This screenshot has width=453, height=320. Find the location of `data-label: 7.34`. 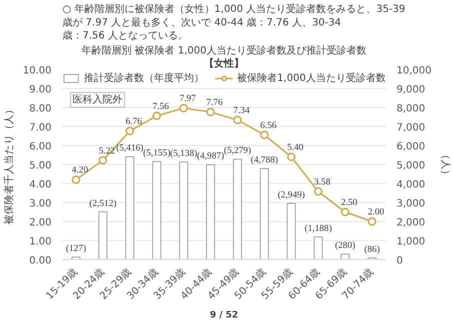

data-label: 7.34 is located at coordinates (241, 111).